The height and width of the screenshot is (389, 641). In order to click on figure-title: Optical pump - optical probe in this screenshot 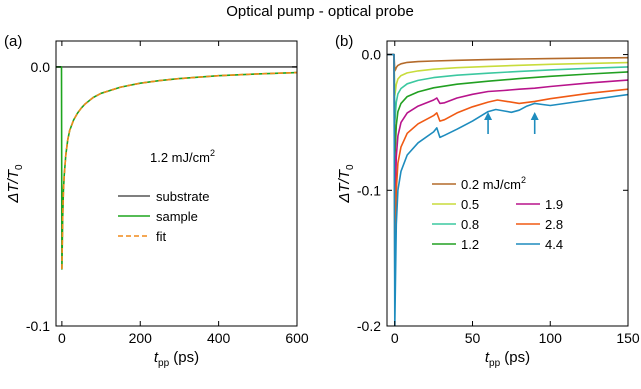, I will do `click(320, 11)`.